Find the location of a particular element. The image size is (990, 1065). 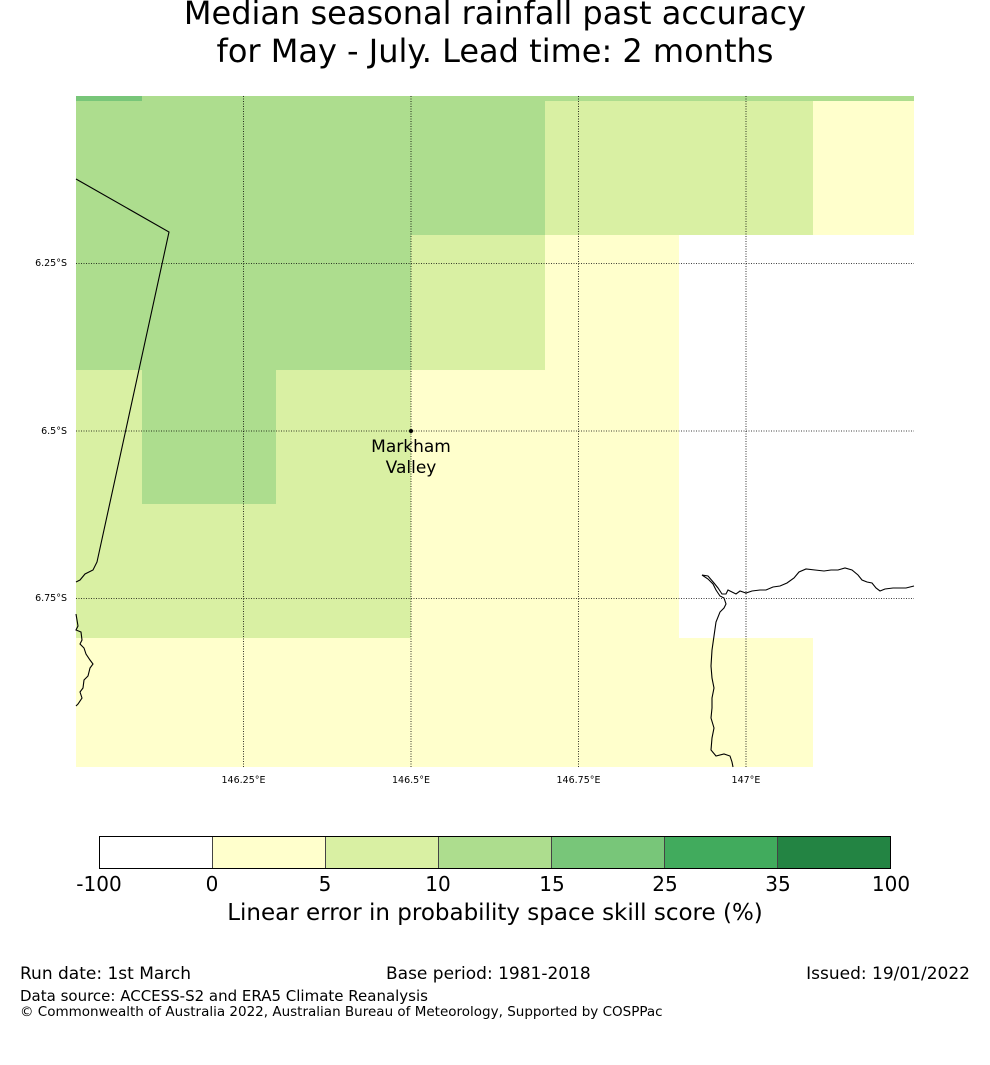

lon-label: 146.25°E is located at coordinates (244, 780).